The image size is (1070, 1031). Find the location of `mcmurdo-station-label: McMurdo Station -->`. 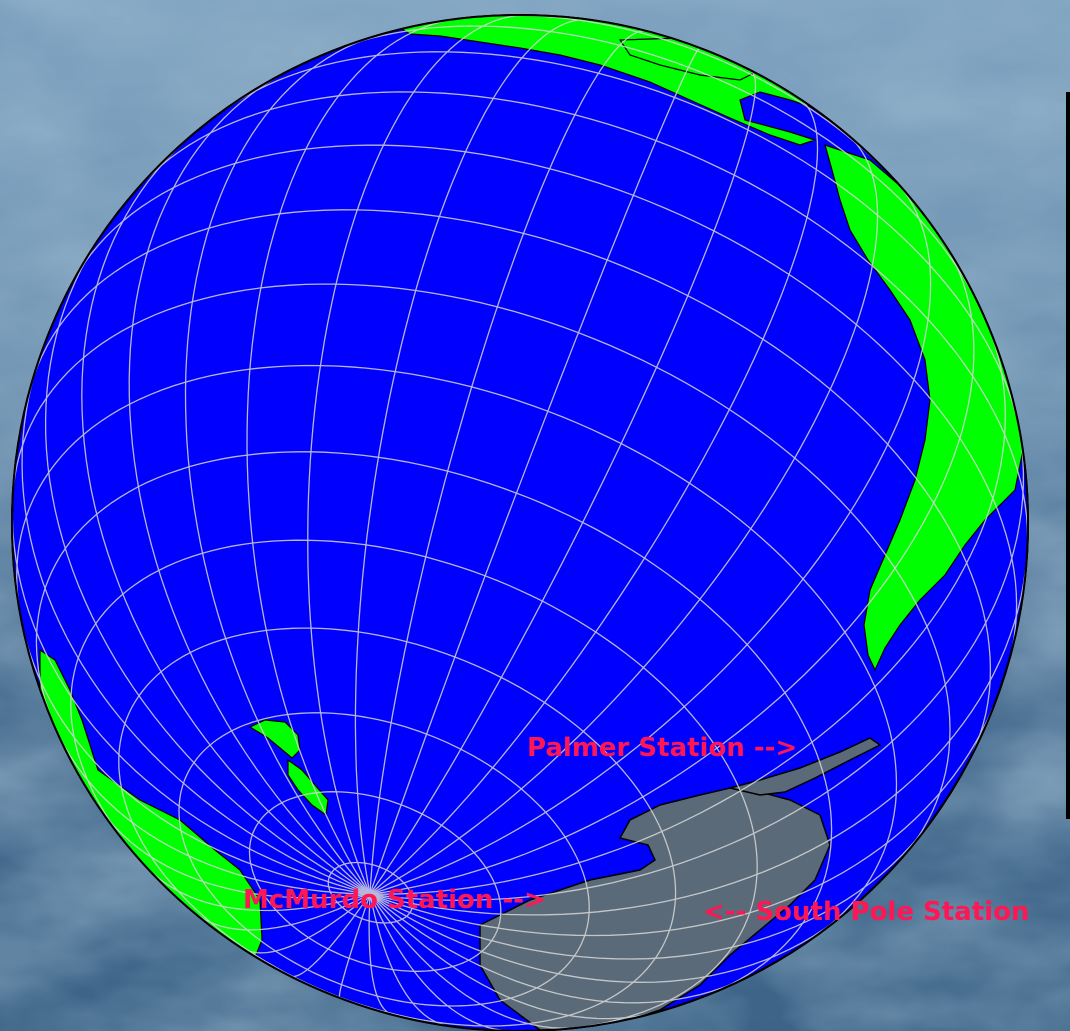

mcmurdo-station-label: McMurdo Station --> is located at coordinates (394, 900).